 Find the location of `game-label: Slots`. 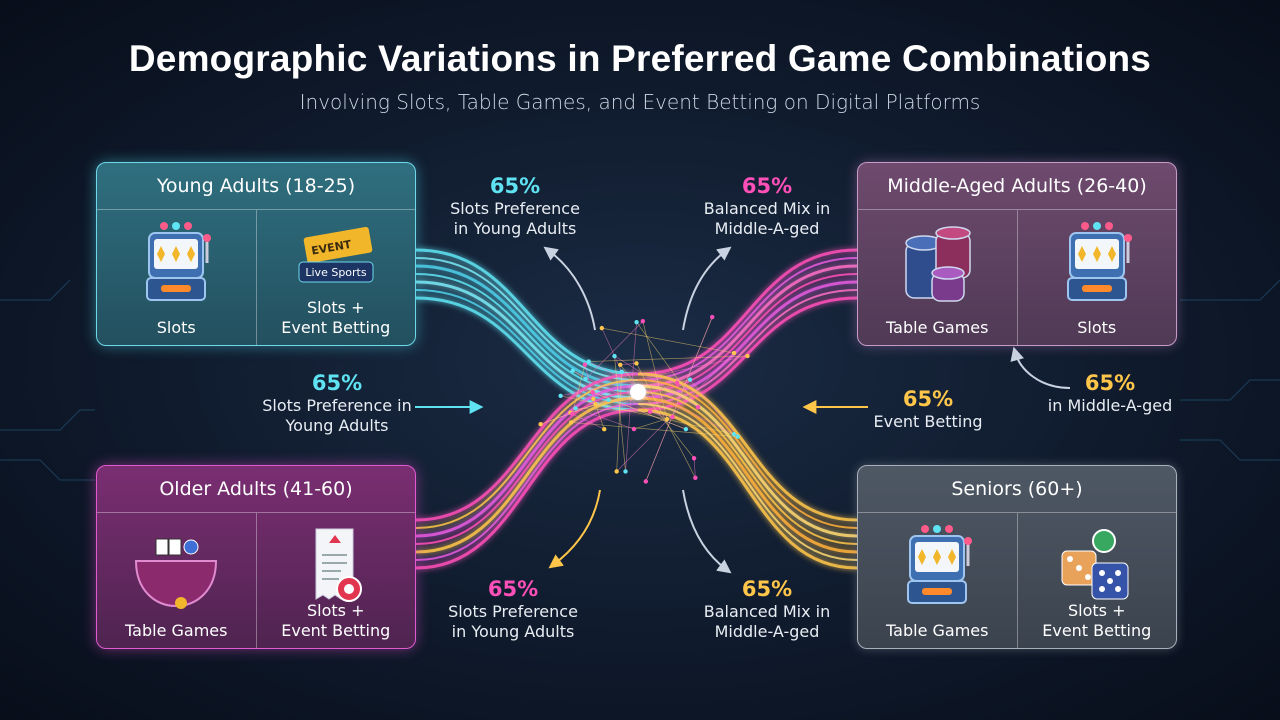

game-label: Slots is located at coordinates (176, 327).